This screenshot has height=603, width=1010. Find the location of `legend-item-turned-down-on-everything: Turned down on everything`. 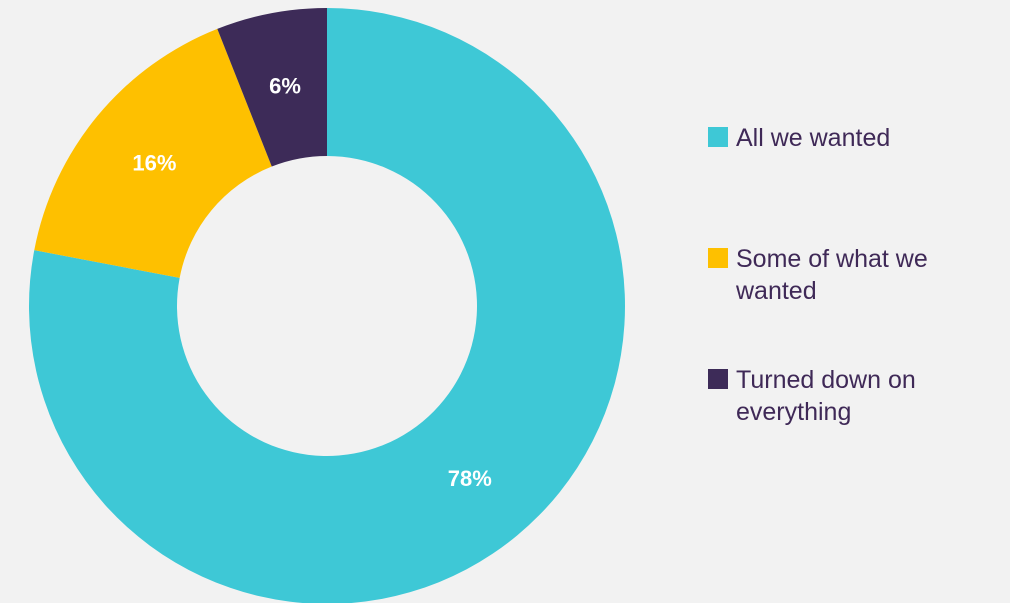

legend-item-turned-down-on-everything: Turned down on everything is located at coordinates (849, 396).